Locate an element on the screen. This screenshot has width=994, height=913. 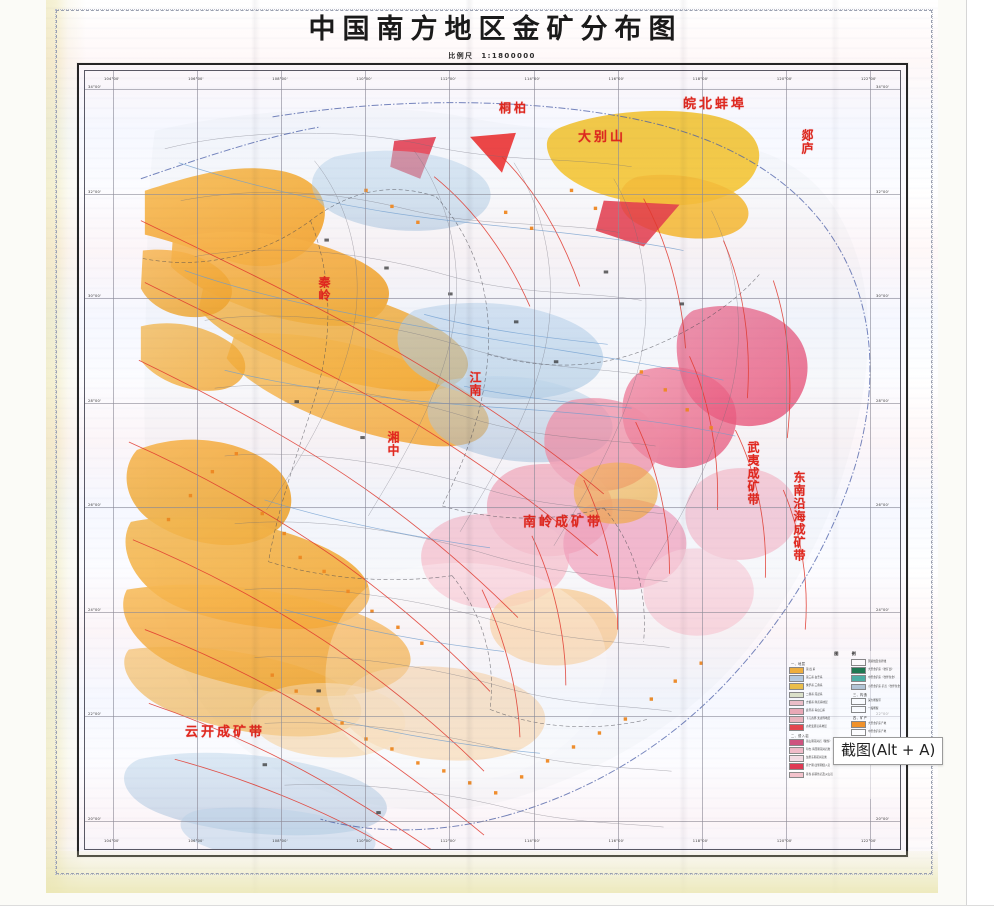
legend-label: 国境线及省界线 is located at coordinates (877, 661).